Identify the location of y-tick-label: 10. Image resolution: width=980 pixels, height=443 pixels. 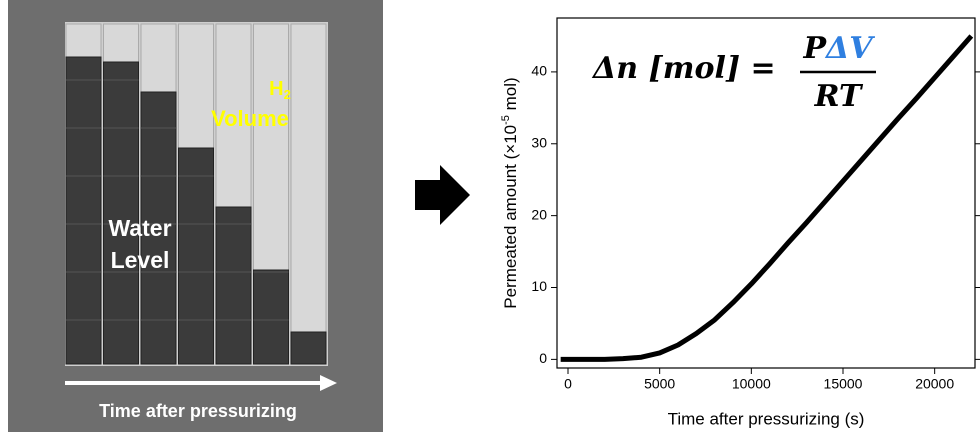
(539, 286).